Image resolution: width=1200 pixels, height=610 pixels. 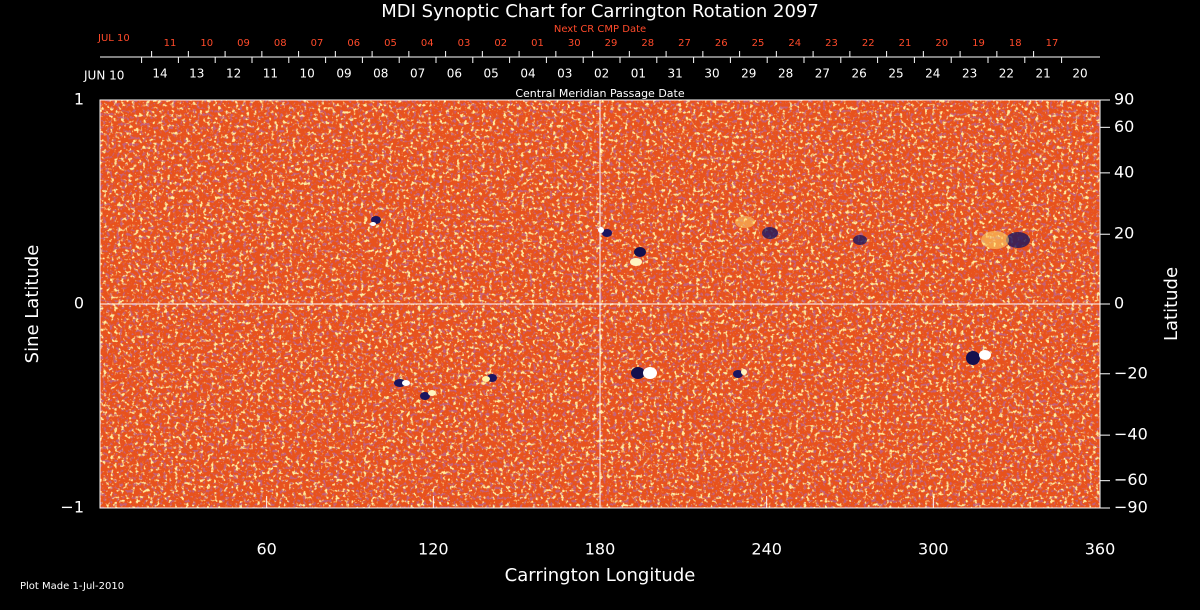 What do you see at coordinates (868, 43) in the screenshot?
I see `next-cmp-date: 22` at bounding box center [868, 43].